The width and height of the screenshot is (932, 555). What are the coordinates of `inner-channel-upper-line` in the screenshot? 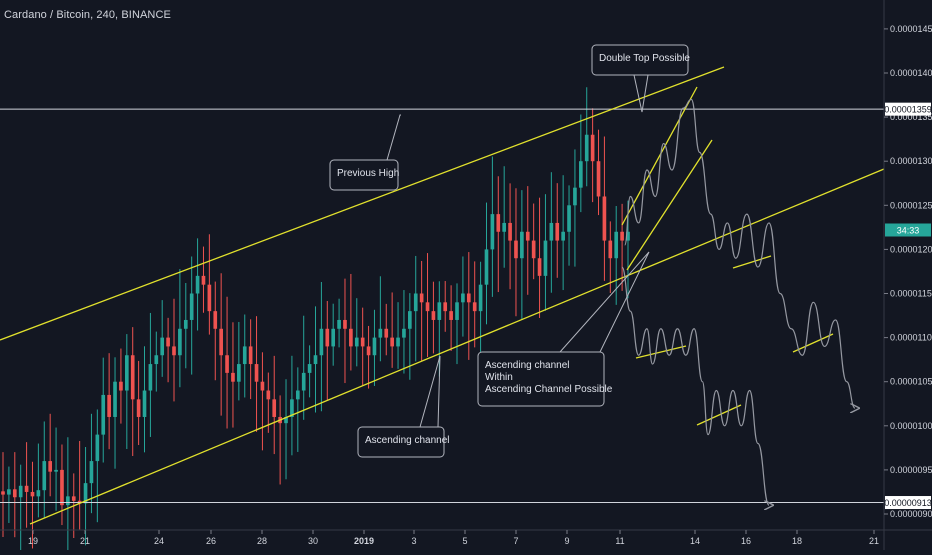 It's located at (659, 156).